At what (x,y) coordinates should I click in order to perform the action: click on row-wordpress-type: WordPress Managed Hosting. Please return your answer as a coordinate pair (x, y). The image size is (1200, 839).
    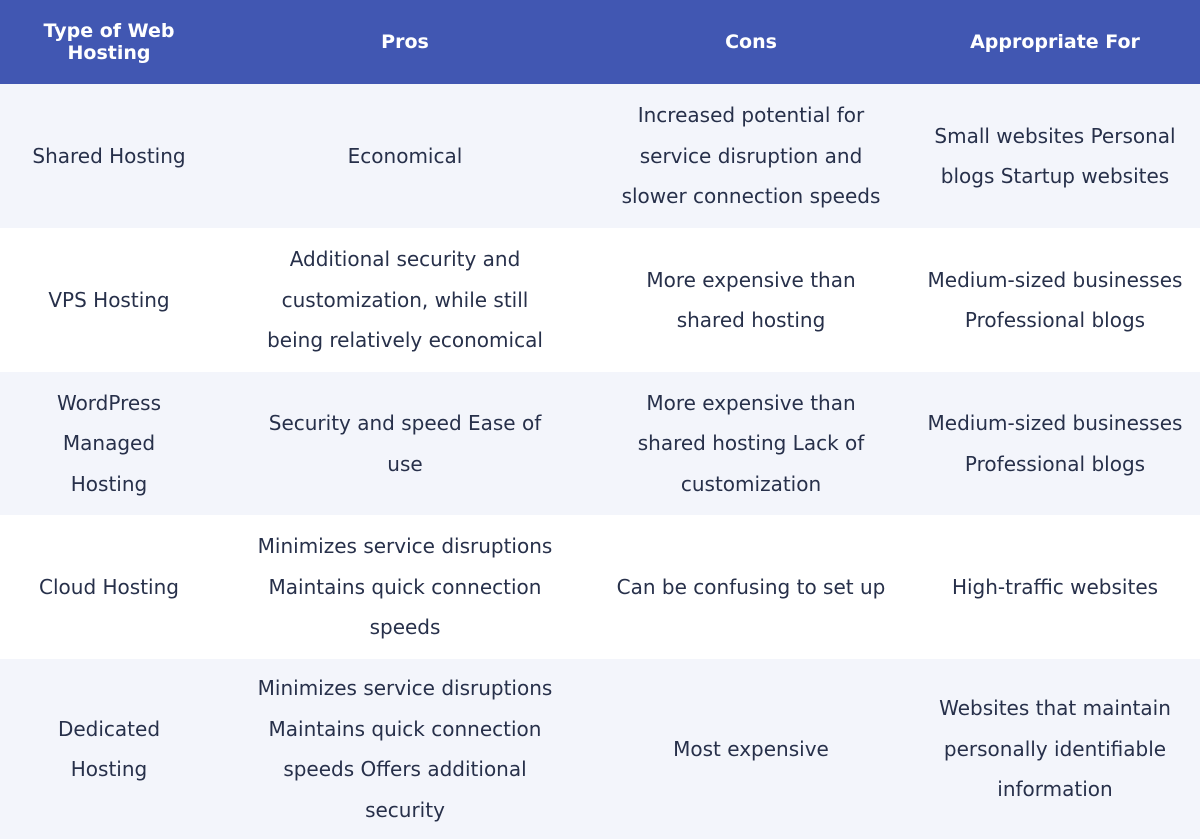
    Looking at the image, I should click on (109, 443).